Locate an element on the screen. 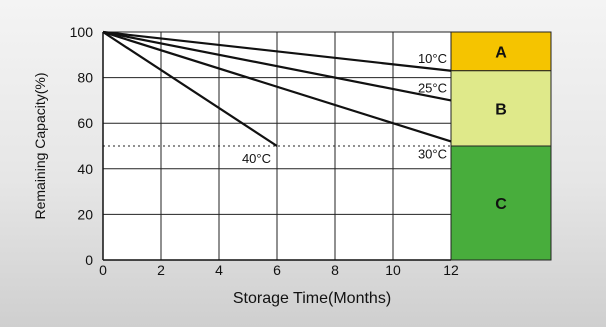  zone-label-c: C is located at coordinates (501, 204).